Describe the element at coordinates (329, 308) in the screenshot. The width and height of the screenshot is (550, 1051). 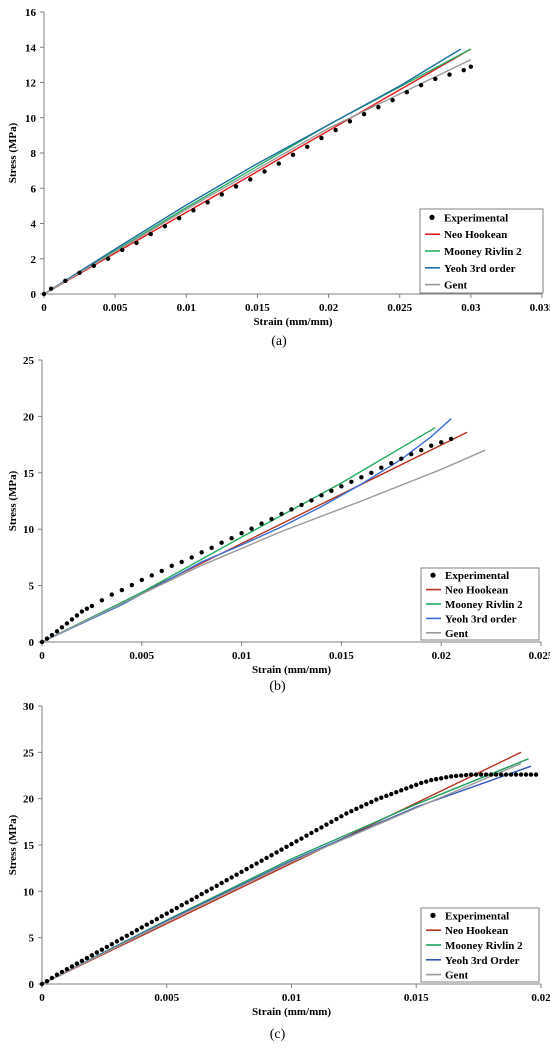
I see `chart-a-x-tick-label: 0.02` at that location.